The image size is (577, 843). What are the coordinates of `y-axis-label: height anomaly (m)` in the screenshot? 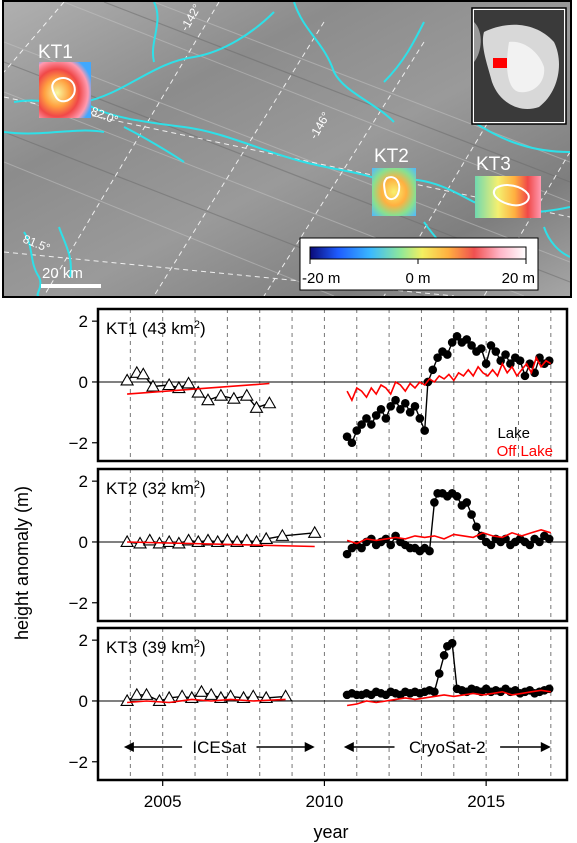 It's located at (22, 563).